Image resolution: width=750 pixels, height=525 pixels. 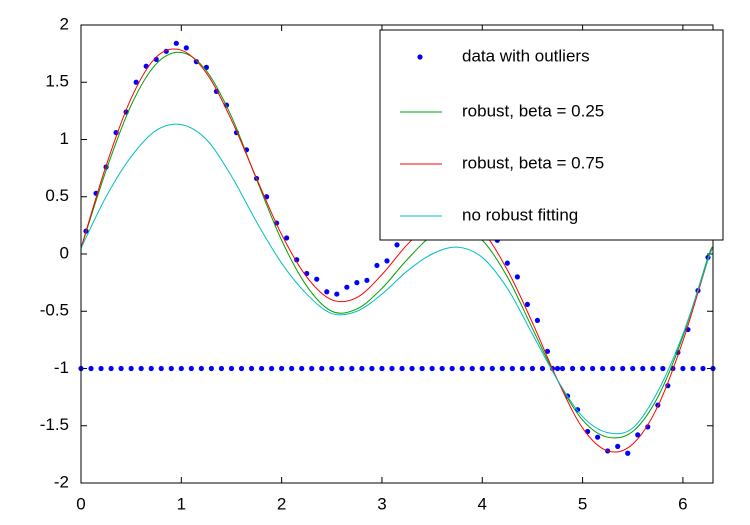 I want to click on x-tick-label: 1, so click(x=181, y=503).